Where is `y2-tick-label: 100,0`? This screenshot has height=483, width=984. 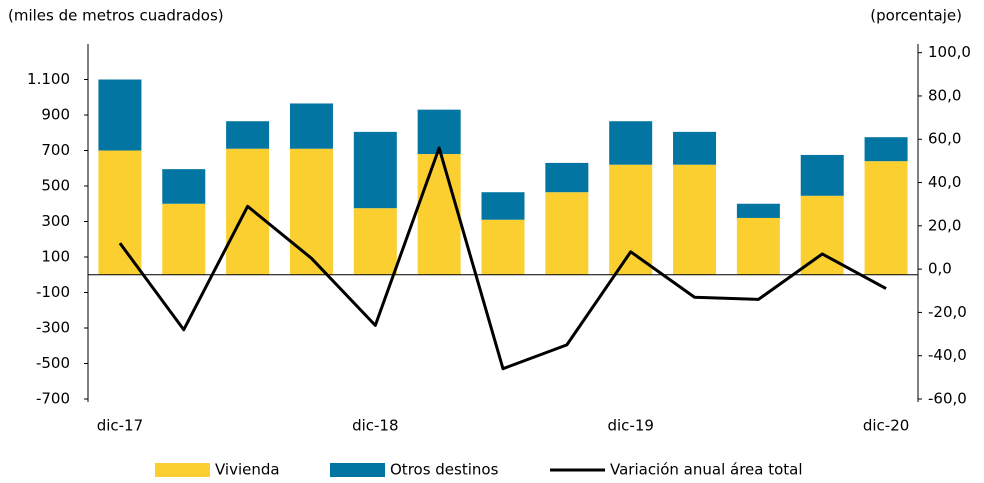
y2-tick-label: 100,0 is located at coordinates (949, 52).